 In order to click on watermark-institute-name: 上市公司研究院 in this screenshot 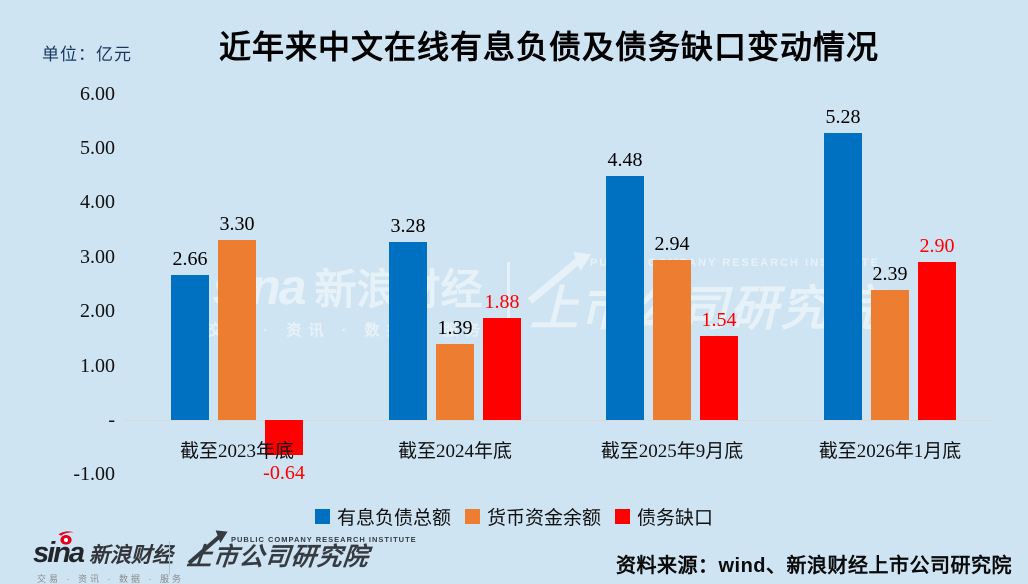, I will do `click(705, 309)`.